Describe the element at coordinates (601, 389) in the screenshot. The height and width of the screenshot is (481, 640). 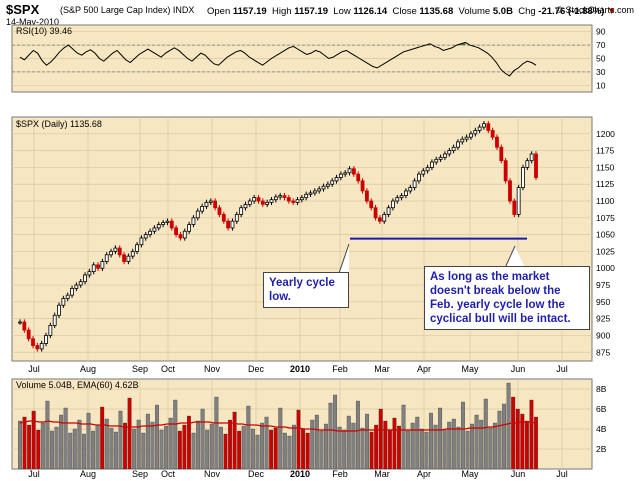
I see `volume-tick-label: 8B` at that location.